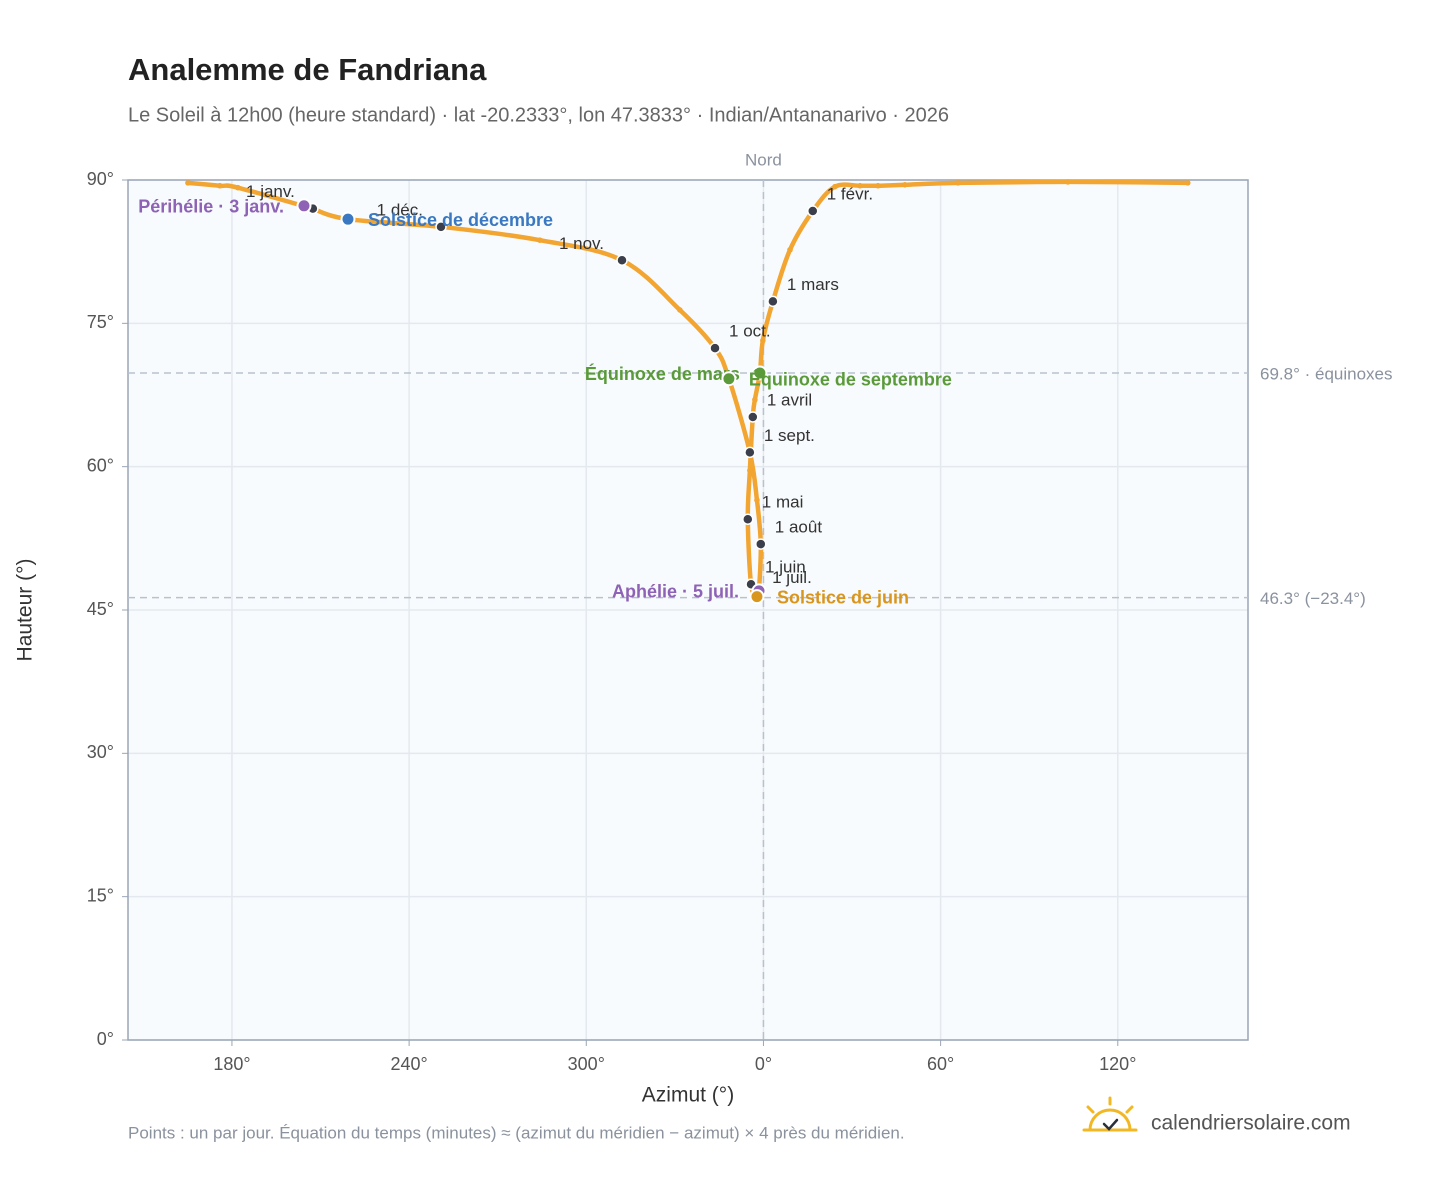  What do you see at coordinates (100, 465) in the screenshot?
I see `y-tick-label: 60°` at bounding box center [100, 465].